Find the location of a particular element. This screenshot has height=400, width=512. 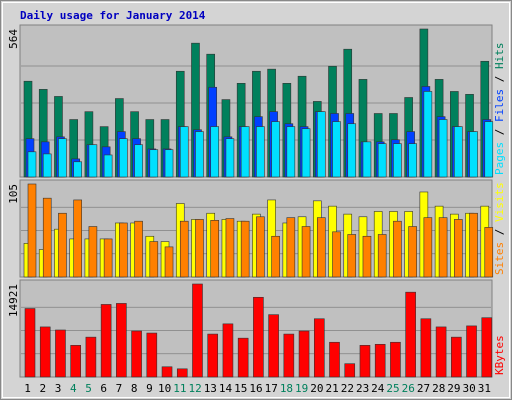

x-tick-label: 26 is located at coordinates (408, 388).